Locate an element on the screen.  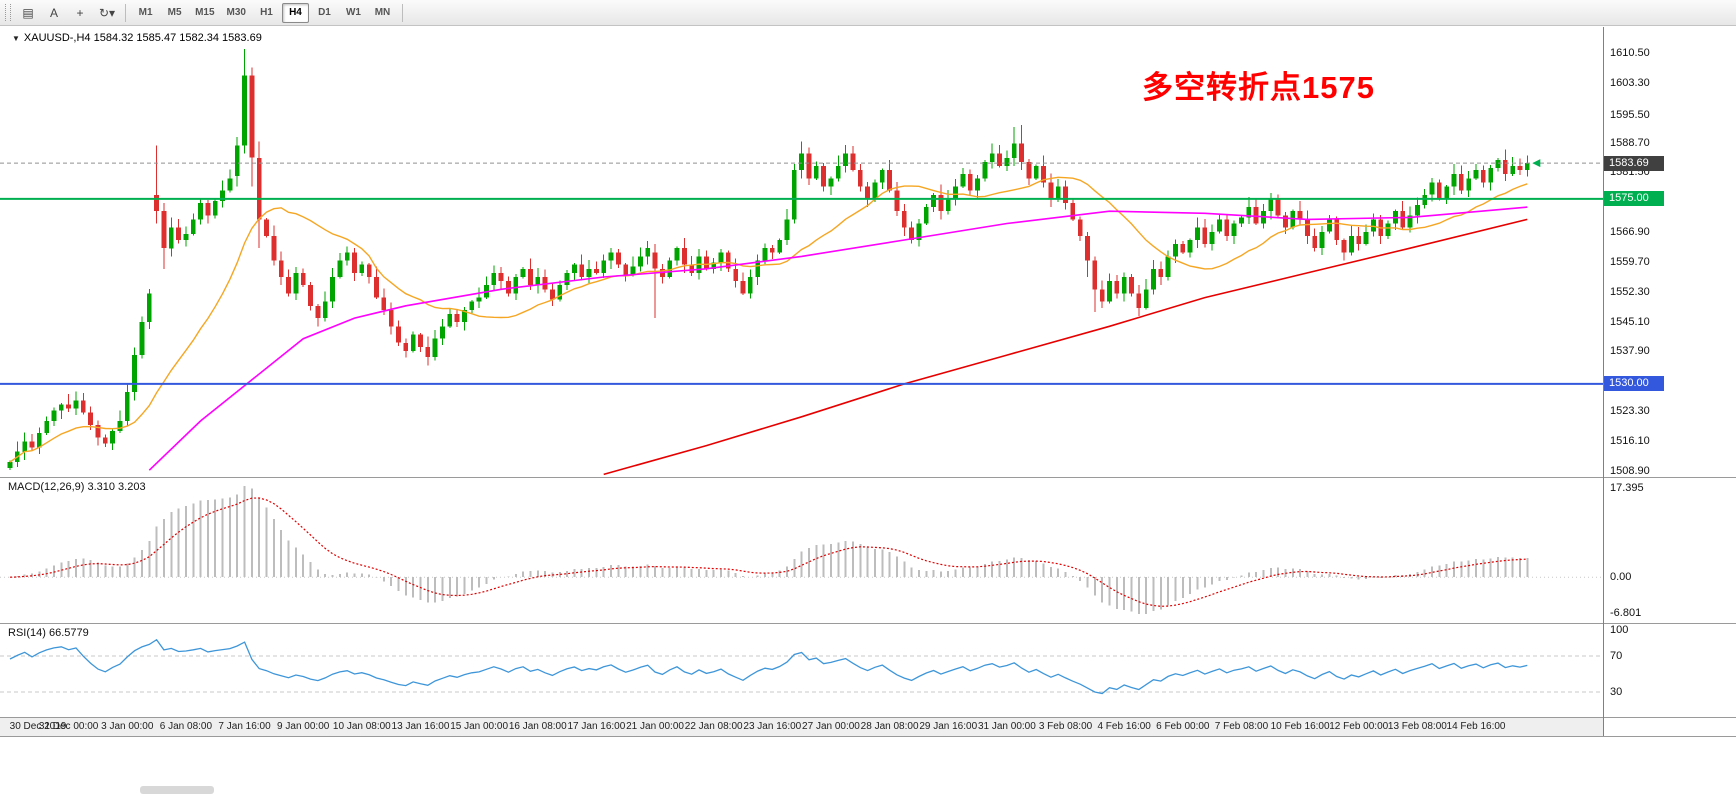
cycle-icon: ↻▾ is located at coordinates (107, 13).